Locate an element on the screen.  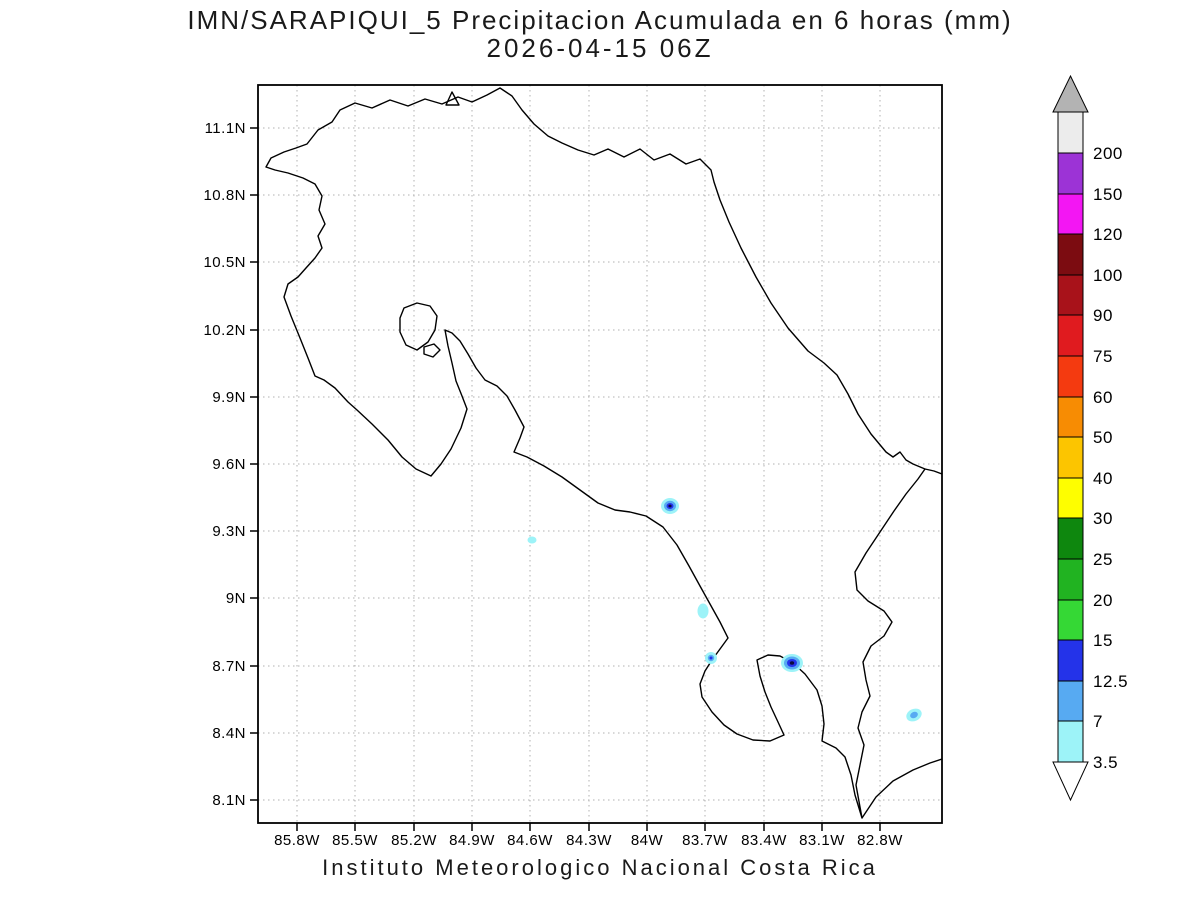
colorbar-tick-label: 75 is located at coordinates (1103, 356).